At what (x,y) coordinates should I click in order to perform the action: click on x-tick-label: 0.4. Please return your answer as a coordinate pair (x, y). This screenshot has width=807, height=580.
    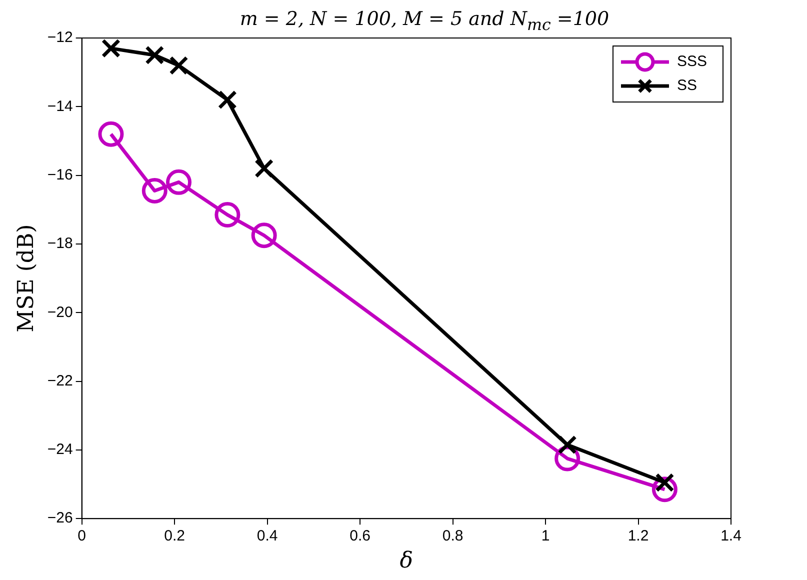
    Looking at the image, I should click on (267, 536).